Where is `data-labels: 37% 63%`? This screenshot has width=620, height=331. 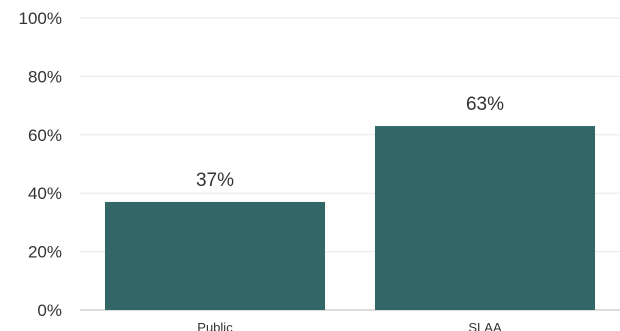 data-labels: 37% 63% is located at coordinates (350, 142).